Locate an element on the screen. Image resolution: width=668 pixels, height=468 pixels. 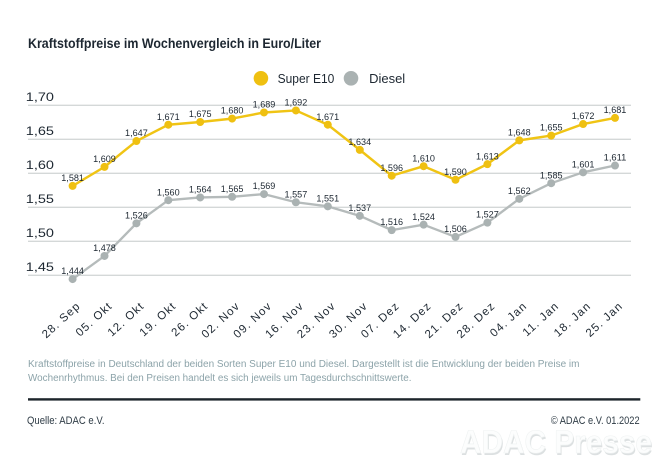
svg-text: © ADAC e.V. 01.2022 is located at coordinates (595, 421).